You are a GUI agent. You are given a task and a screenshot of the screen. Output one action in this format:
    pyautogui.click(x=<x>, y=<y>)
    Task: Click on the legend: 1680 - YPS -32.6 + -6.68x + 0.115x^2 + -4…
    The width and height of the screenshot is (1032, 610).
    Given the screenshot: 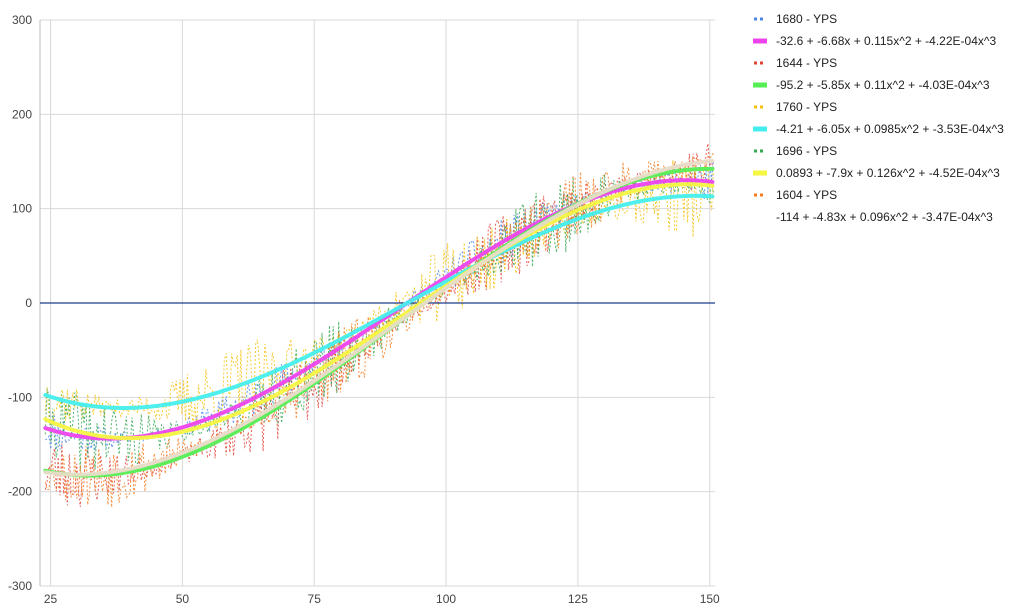 What is the action you would take?
    pyautogui.click(x=878, y=118)
    